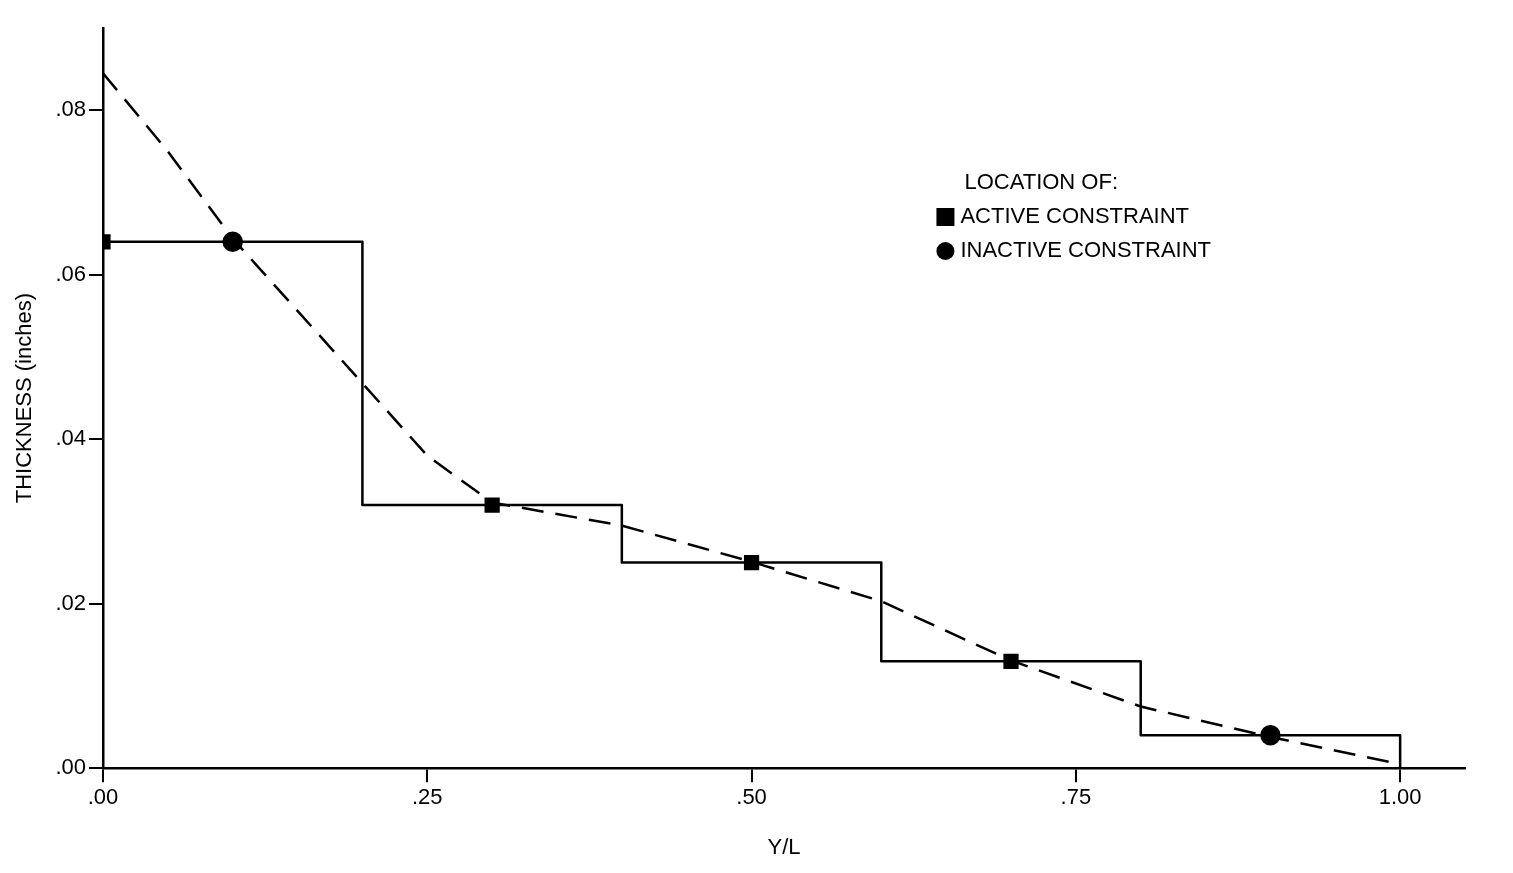 The height and width of the screenshot is (873, 1513). Describe the element at coordinates (70, 273) in the screenshot. I see `y-tick-label: .06` at that location.